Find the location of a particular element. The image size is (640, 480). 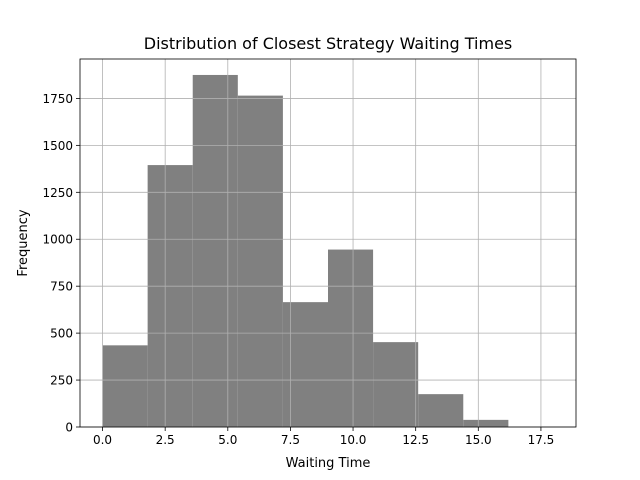

y-tick-label-0: 0 is located at coordinates (69, 428).